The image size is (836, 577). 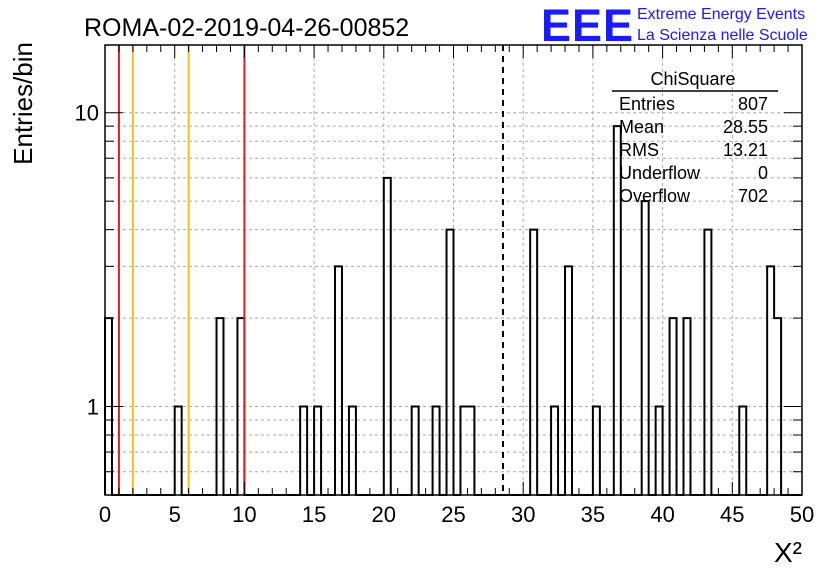 What do you see at coordinates (523, 514) in the screenshot?
I see `x-tick-label: 30` at bounding box center [523, 514].